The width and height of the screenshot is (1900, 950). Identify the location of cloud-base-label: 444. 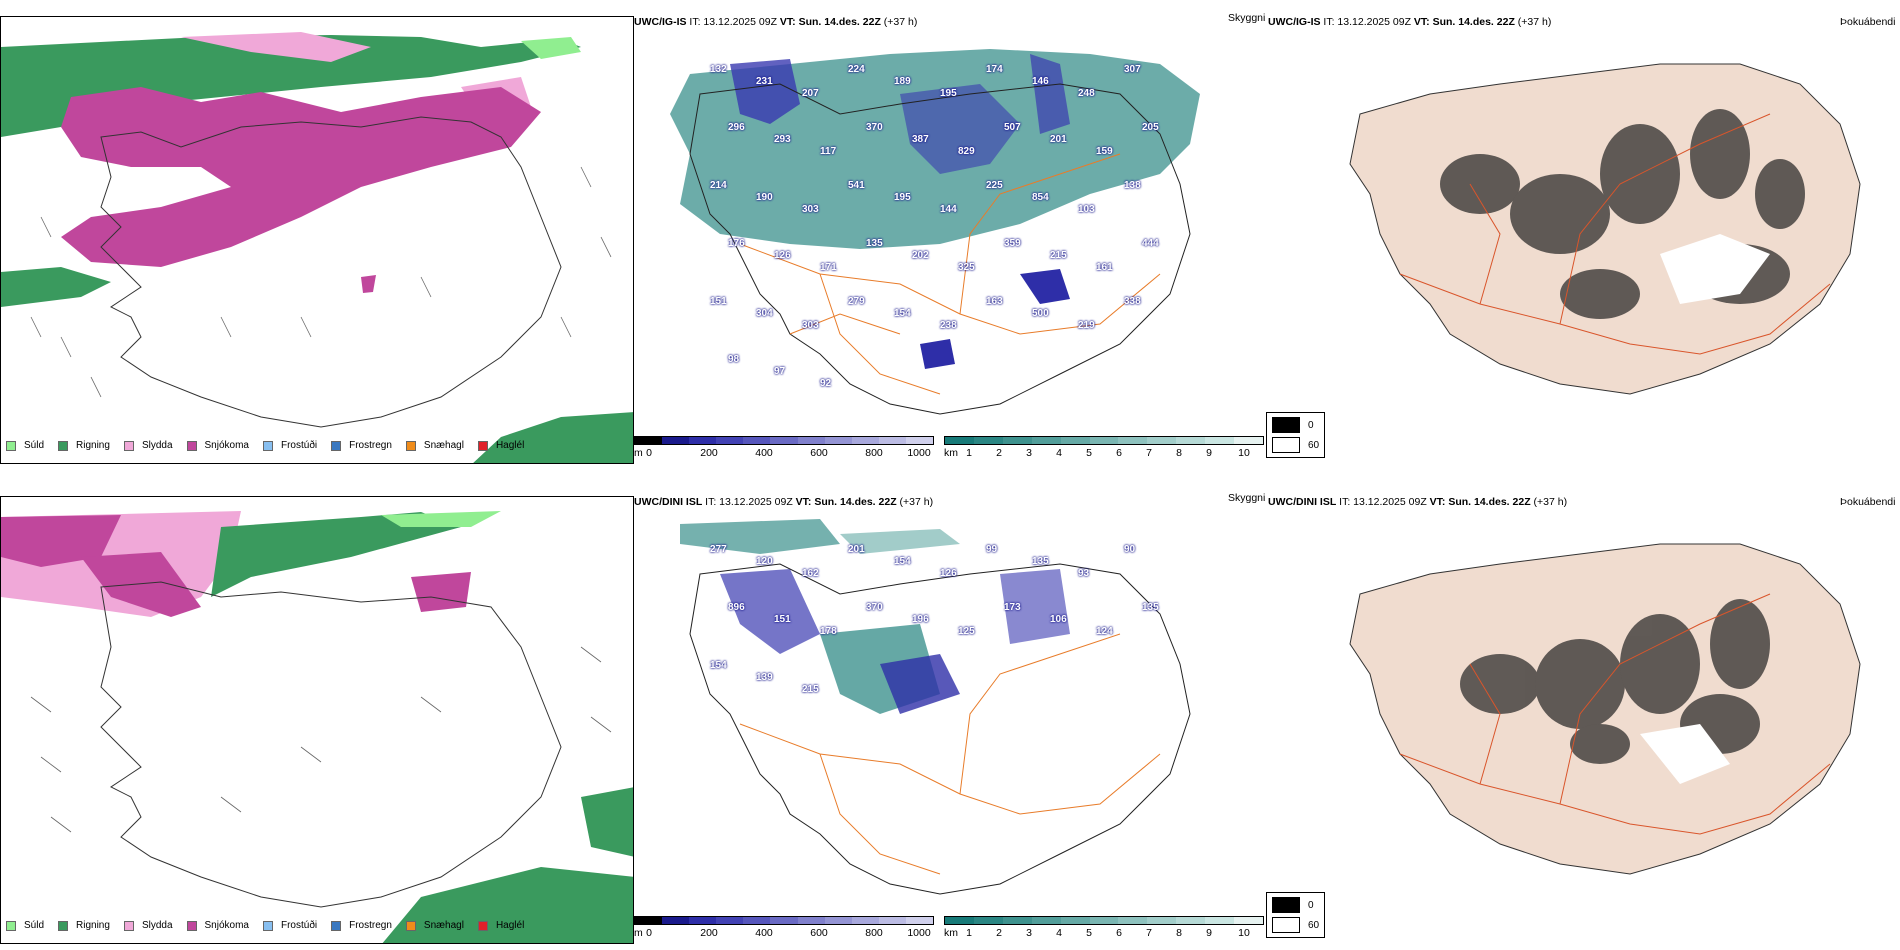
(1150, 243).